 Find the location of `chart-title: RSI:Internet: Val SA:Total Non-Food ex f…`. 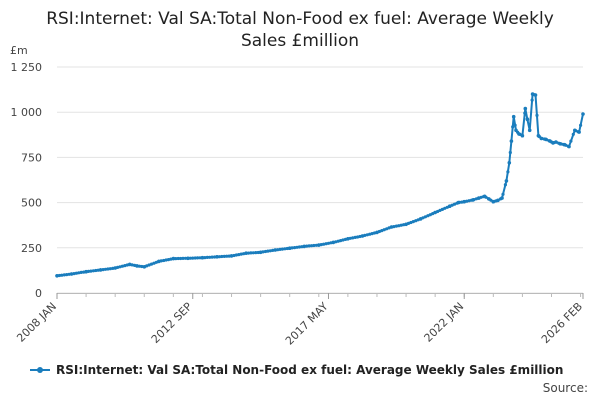

chart-title: RSI:Internet: Val SA:Total Non-Food ex f… is located at coordinates (300, 30).